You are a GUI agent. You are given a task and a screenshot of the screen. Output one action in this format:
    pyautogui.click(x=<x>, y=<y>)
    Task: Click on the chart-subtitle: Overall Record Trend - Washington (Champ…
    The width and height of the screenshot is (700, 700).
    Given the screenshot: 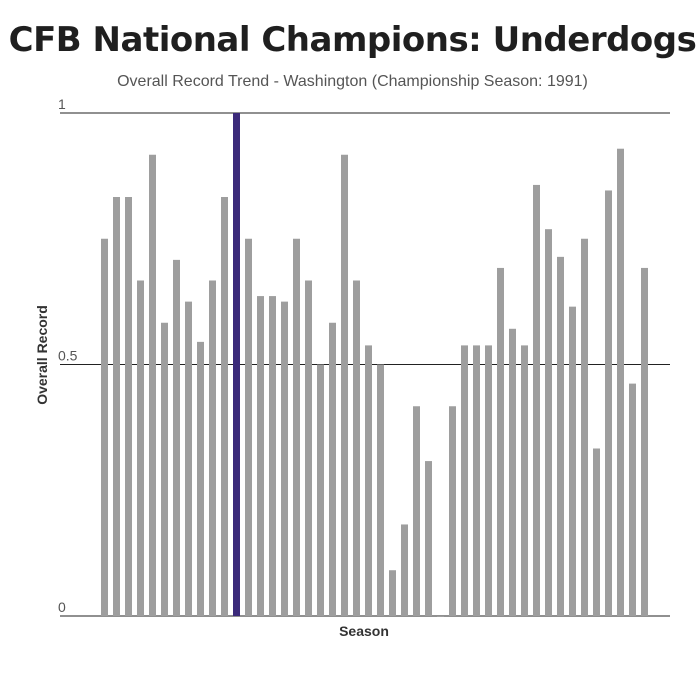 What is the action you would take?
    pyautogui.click(x=352, y=81)
    